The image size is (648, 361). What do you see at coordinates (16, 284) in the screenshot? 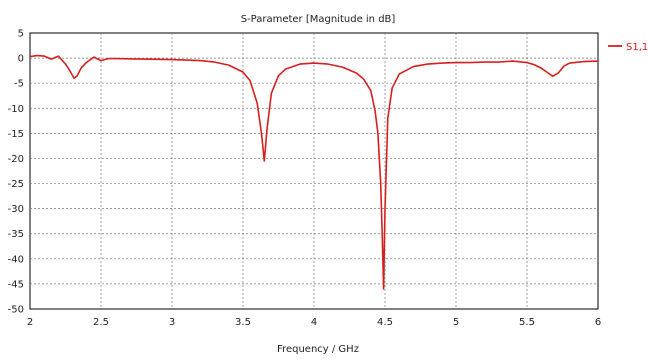
I see `y-tick-label: -45` at bounding box center [16, 284].